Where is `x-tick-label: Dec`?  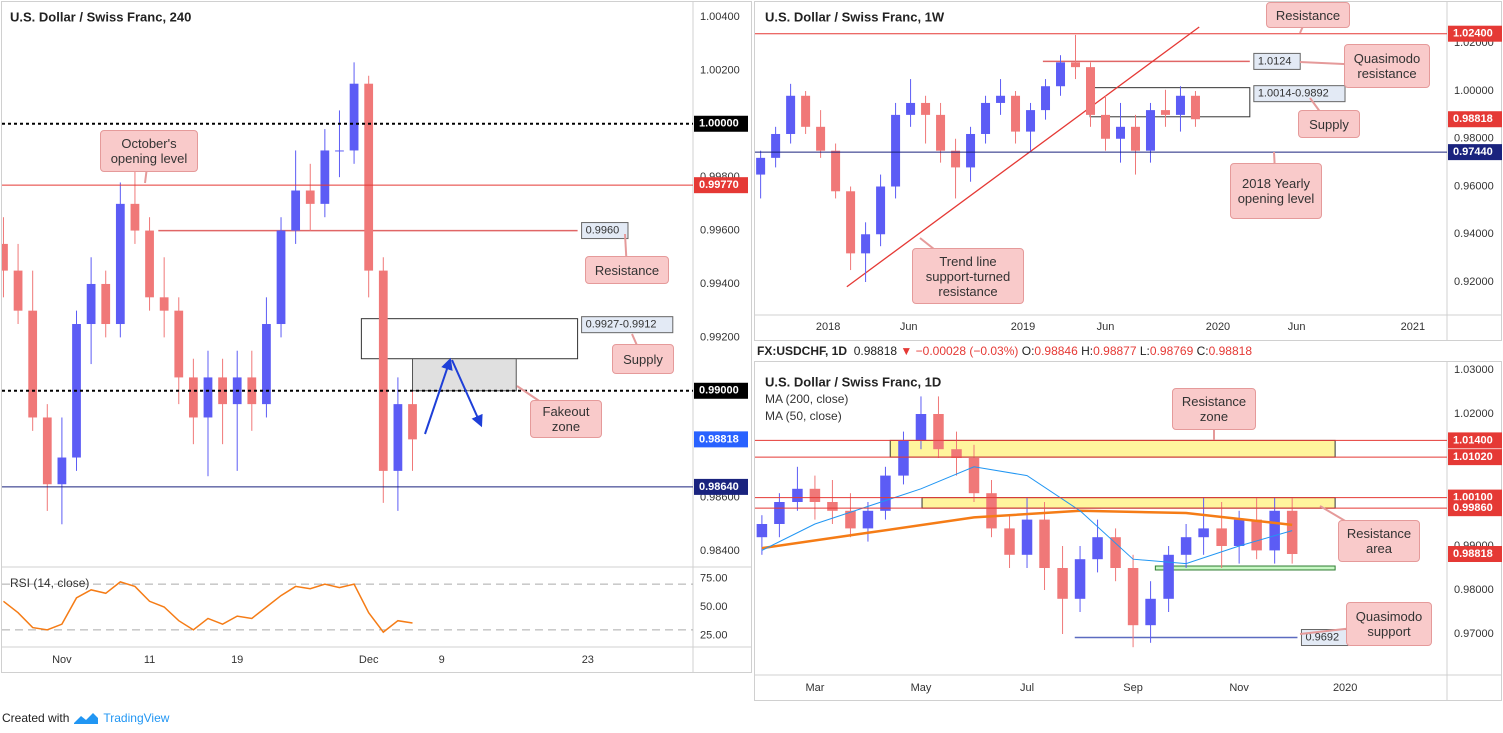
x-tick-label: Dec is located at coordinates (369, 660).